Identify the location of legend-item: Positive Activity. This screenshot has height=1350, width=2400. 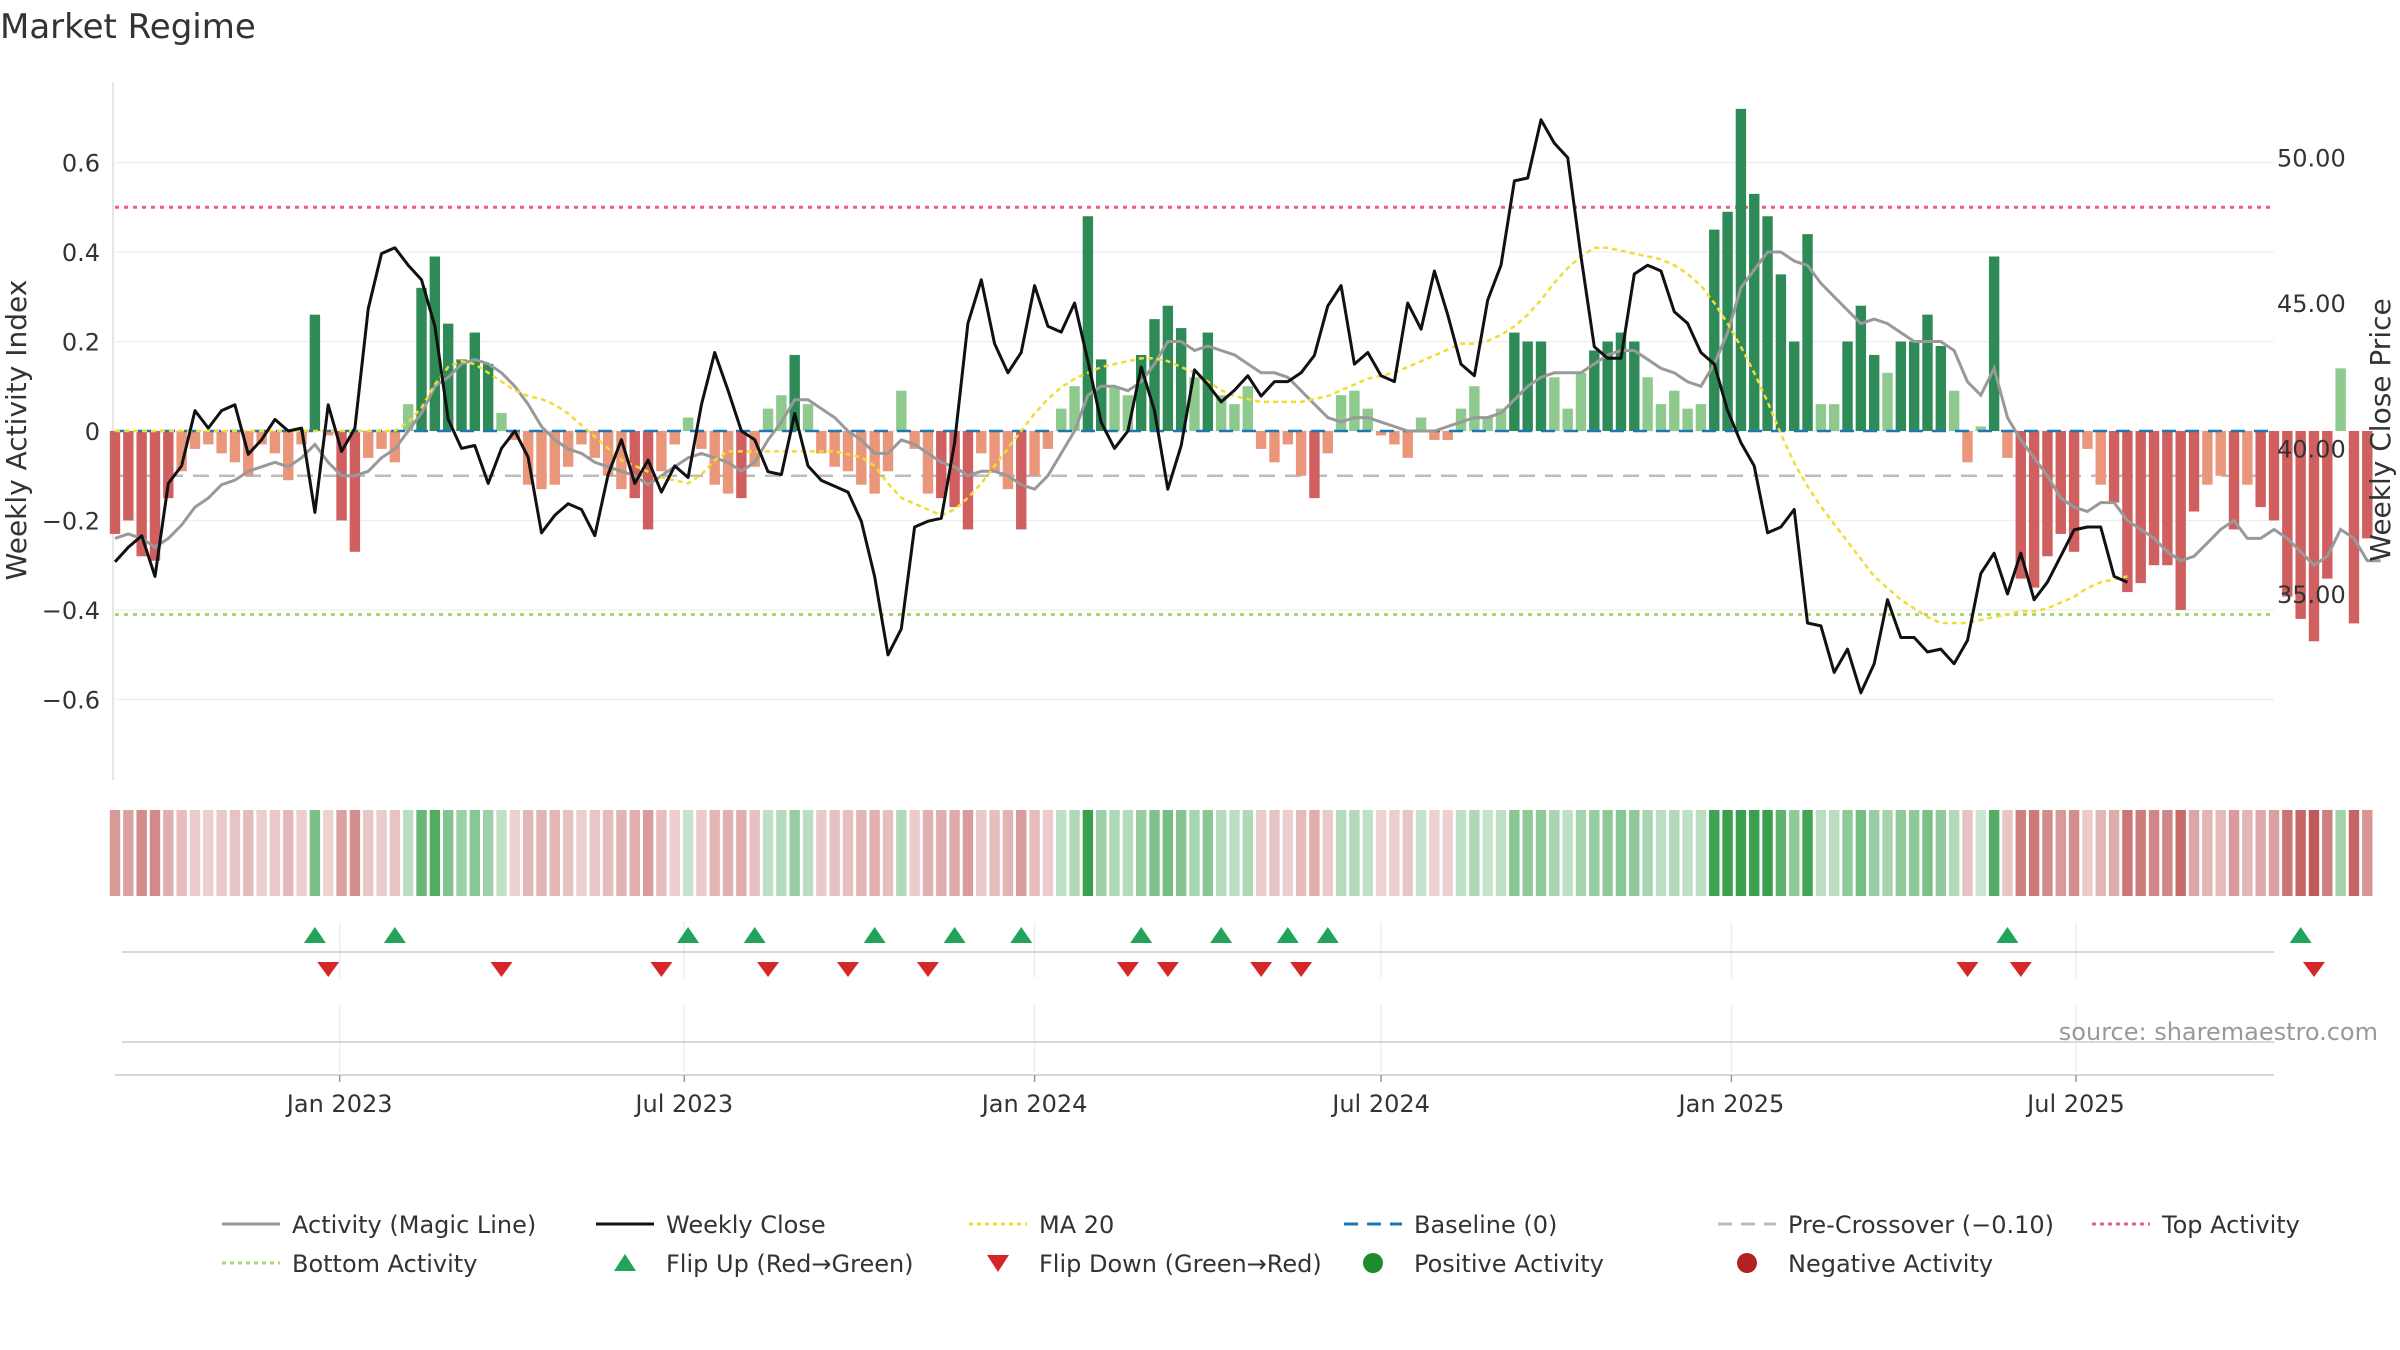
(1483, 1264).